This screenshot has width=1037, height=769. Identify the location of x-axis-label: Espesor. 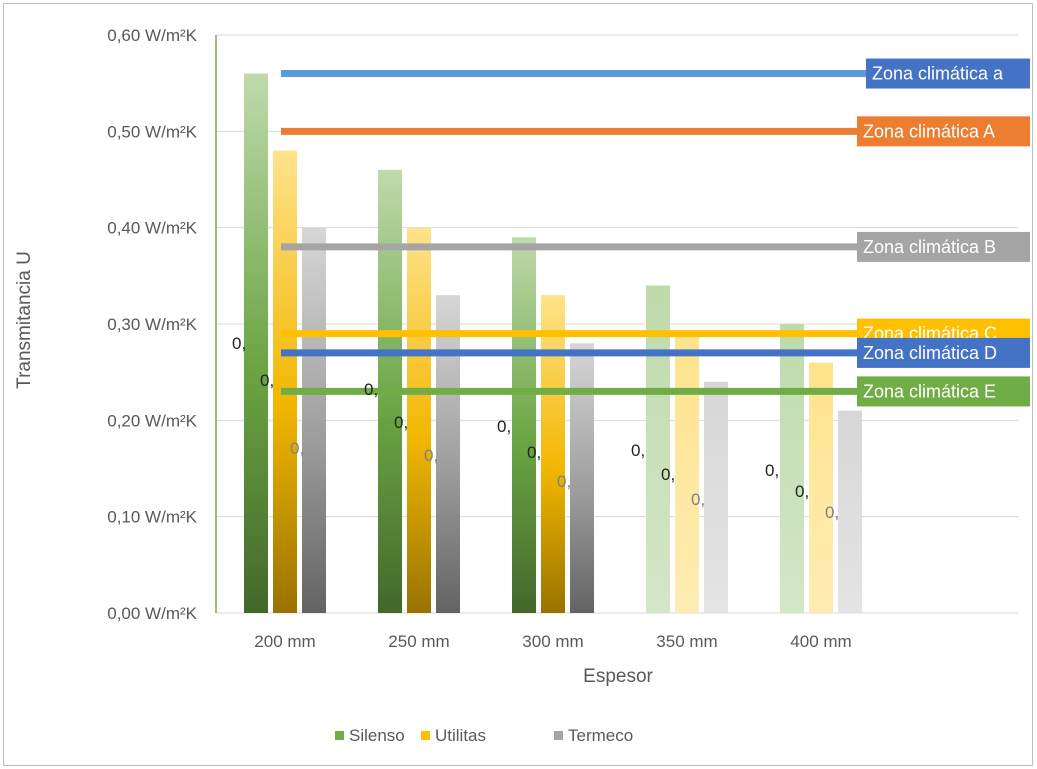
(618, 676).